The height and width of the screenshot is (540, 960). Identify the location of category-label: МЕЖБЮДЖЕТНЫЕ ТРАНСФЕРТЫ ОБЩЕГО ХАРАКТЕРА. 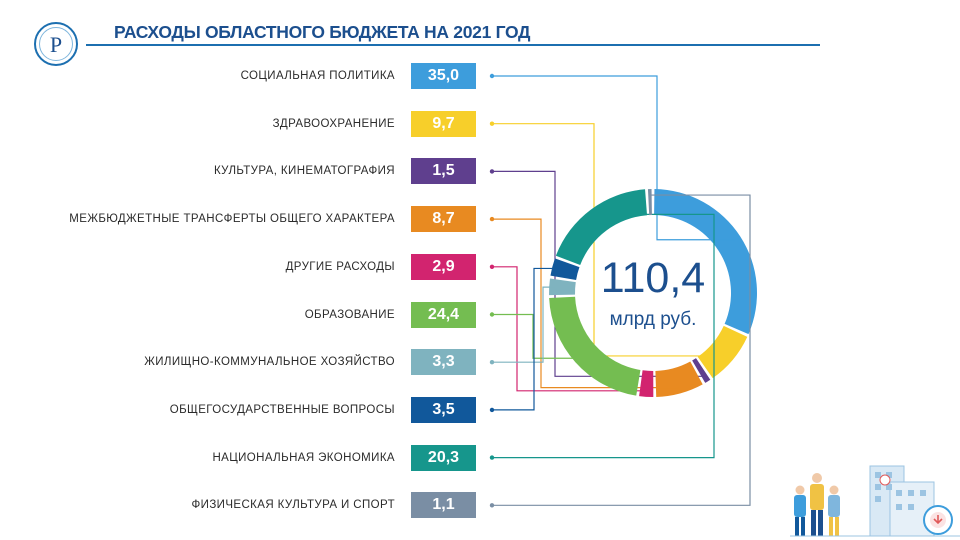
(232, 219).